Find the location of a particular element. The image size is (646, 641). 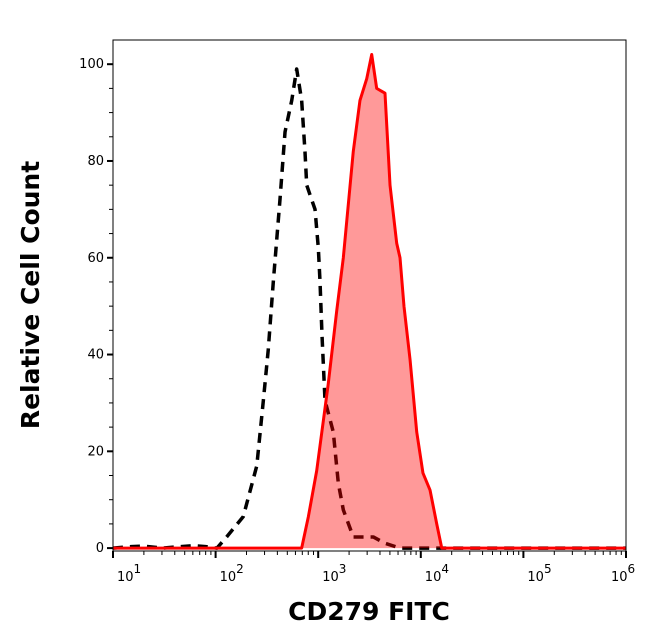

x-tick-exponent: 5 is located at coordinates (548, 569).